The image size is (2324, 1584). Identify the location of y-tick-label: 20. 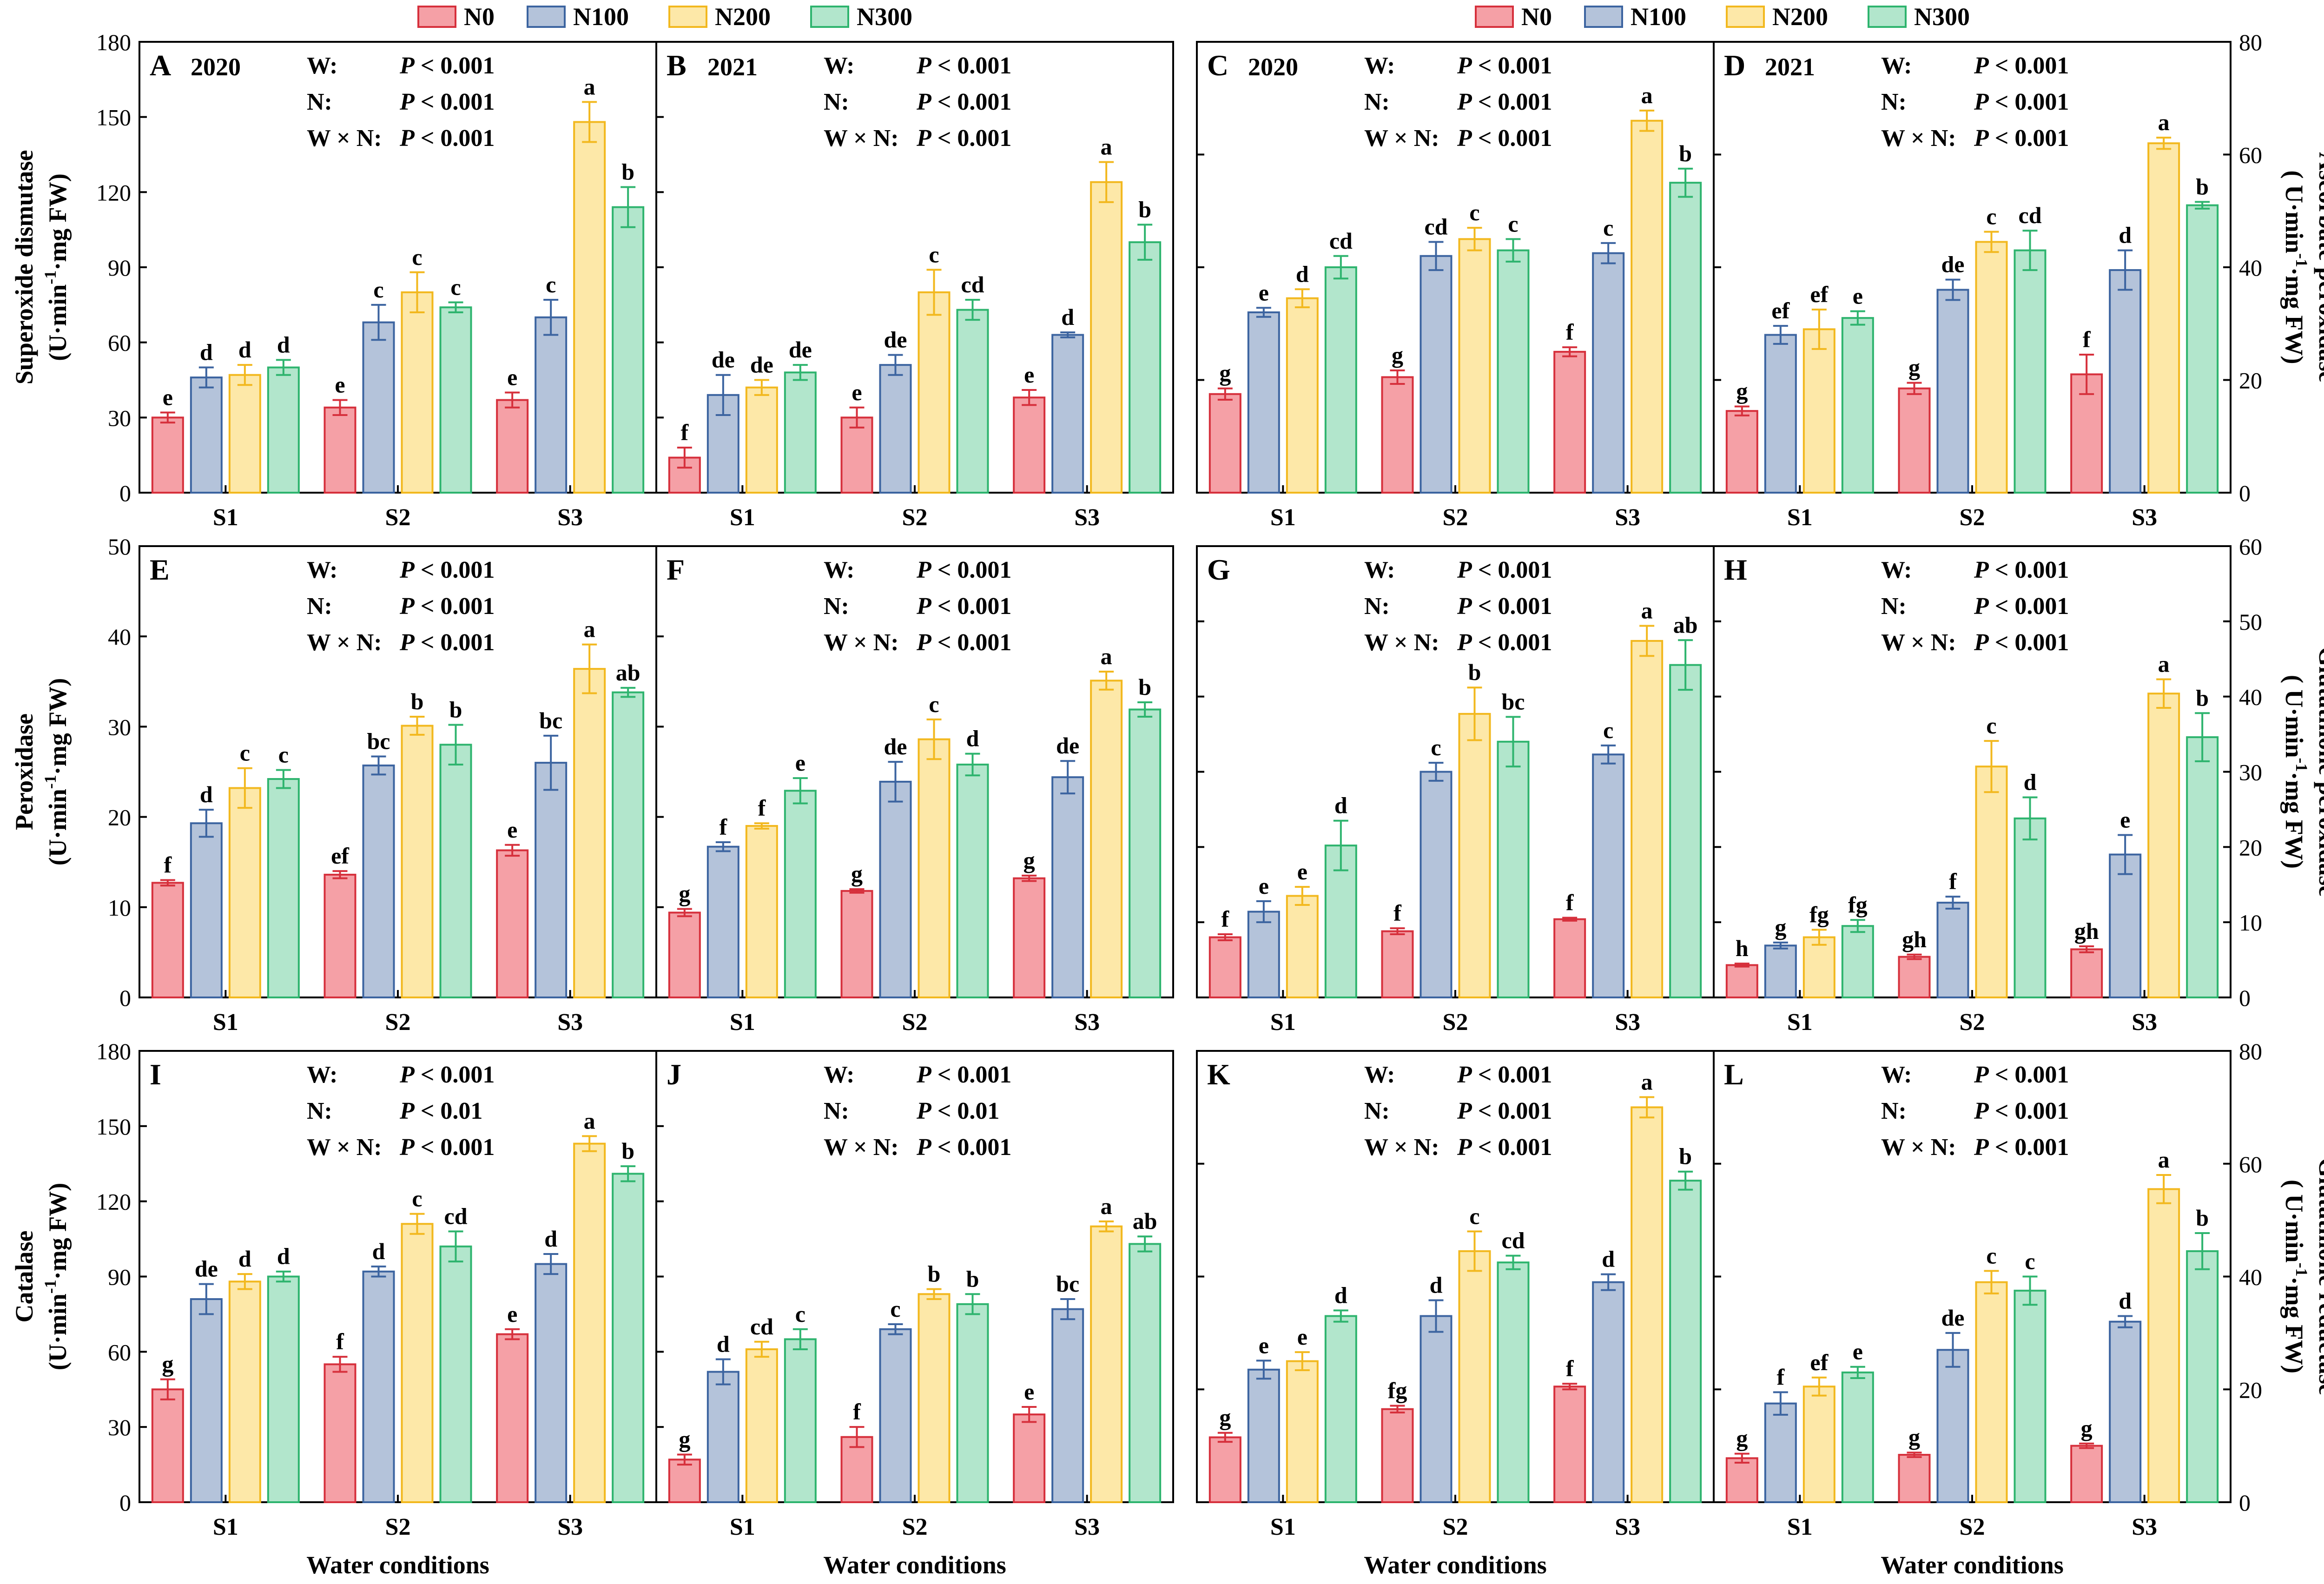
(119, 818).